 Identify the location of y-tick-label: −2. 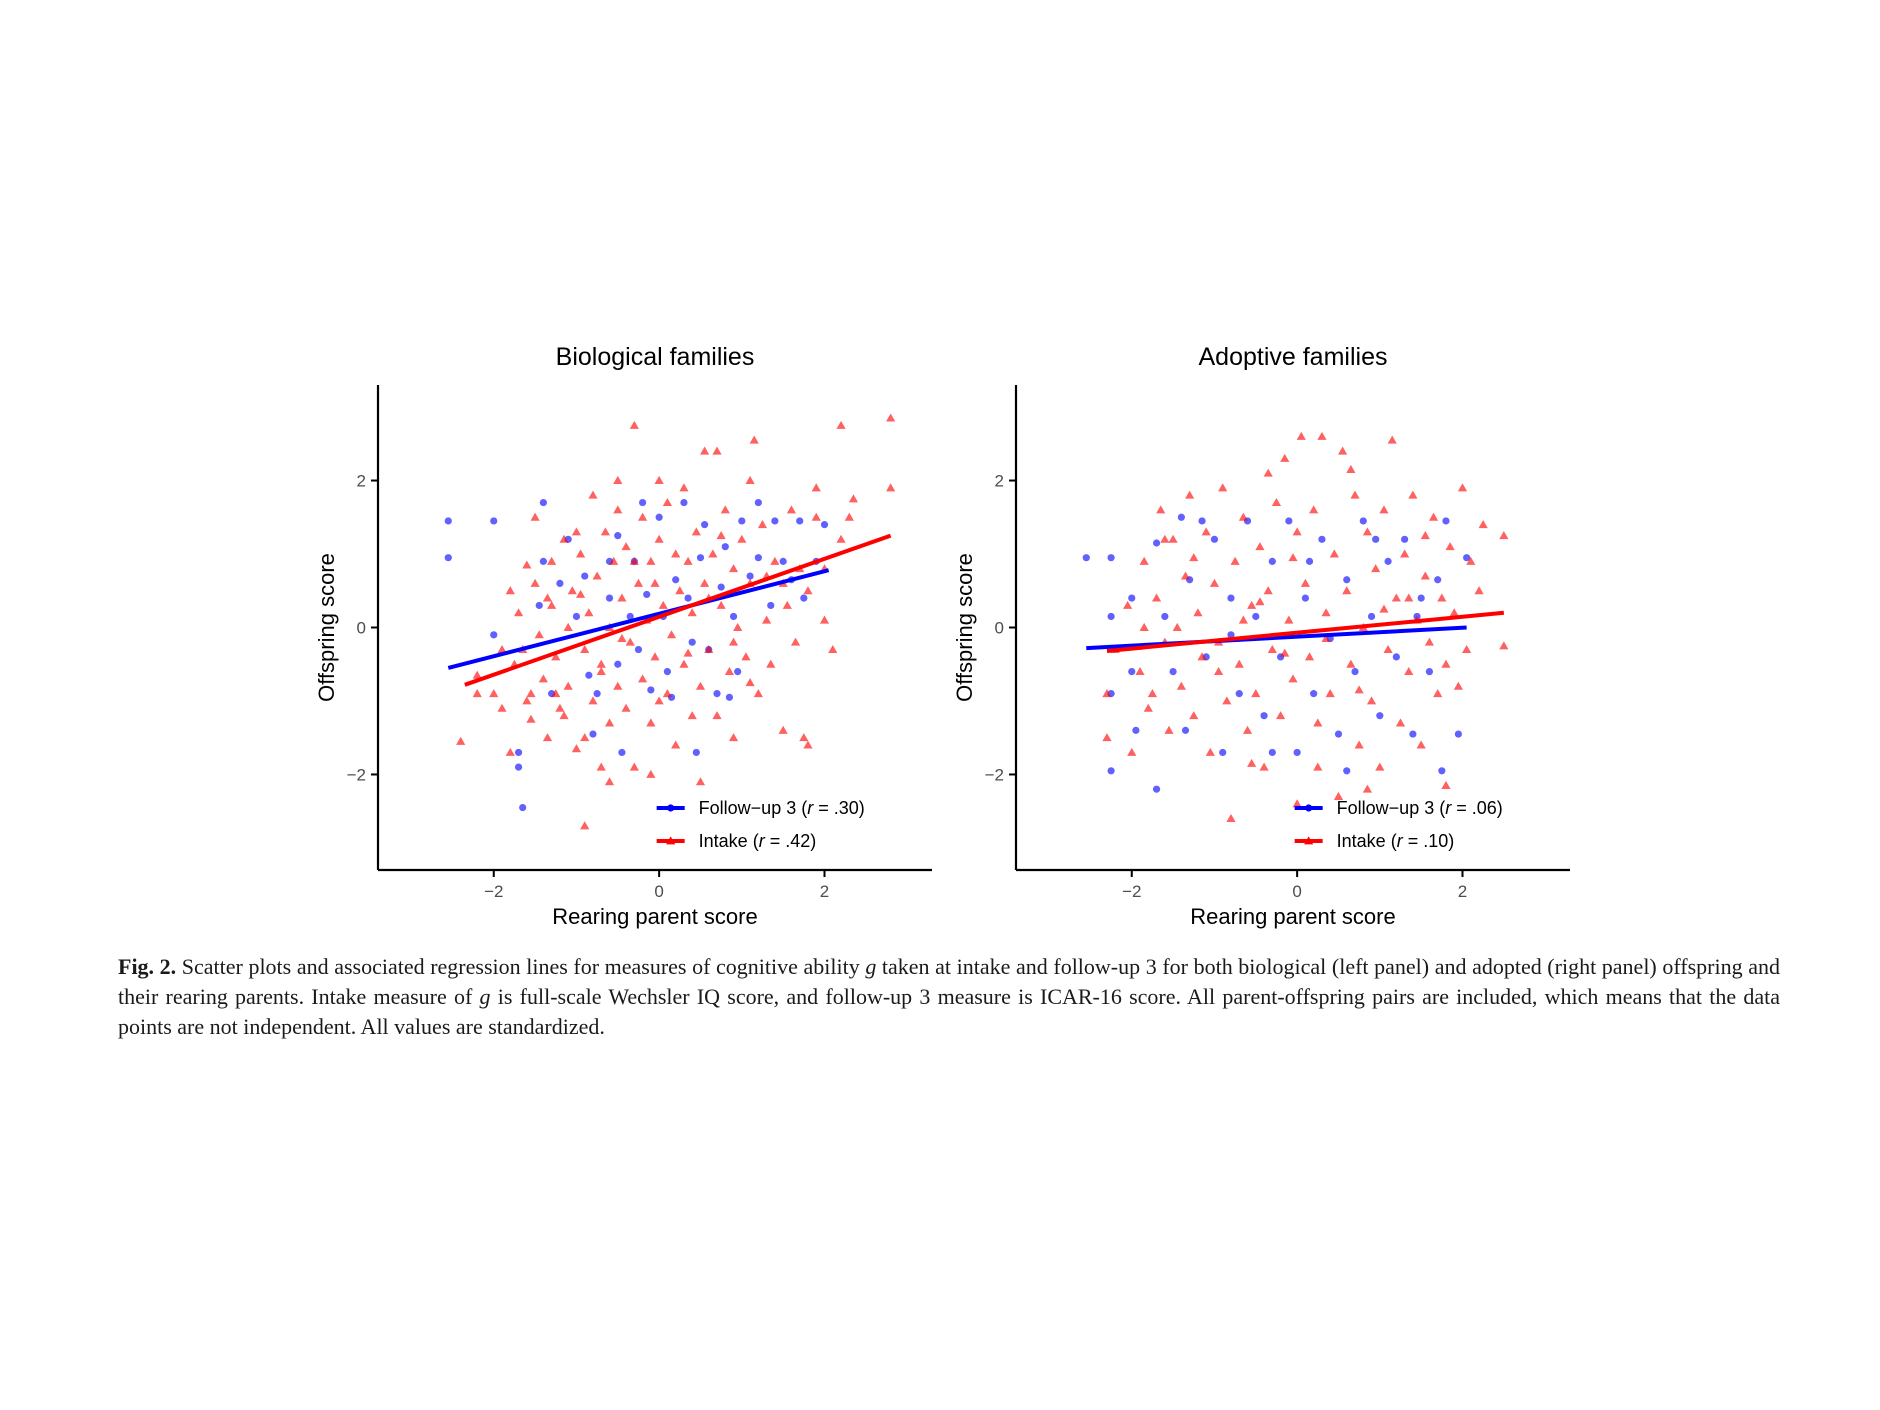
(994, 774).